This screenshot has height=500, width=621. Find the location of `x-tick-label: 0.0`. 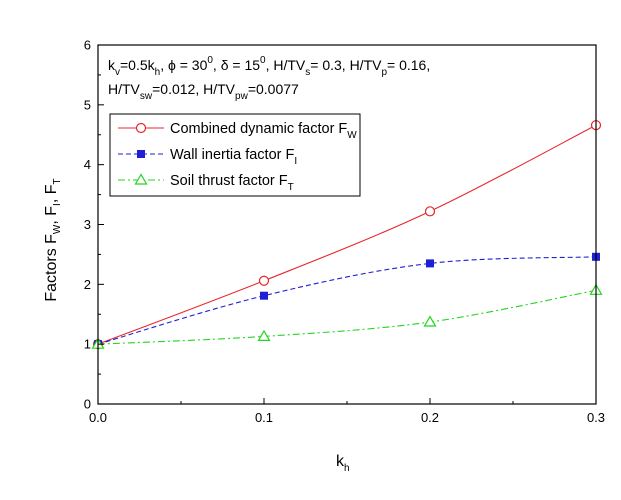

x-tick-label: 0.0 is located at coordinates (98, 417).